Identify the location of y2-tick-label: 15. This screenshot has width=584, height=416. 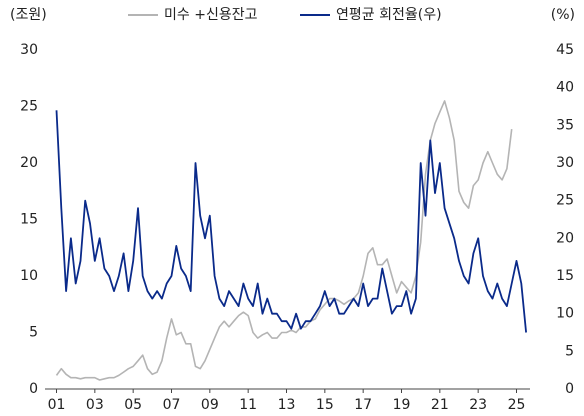
(565, 276).